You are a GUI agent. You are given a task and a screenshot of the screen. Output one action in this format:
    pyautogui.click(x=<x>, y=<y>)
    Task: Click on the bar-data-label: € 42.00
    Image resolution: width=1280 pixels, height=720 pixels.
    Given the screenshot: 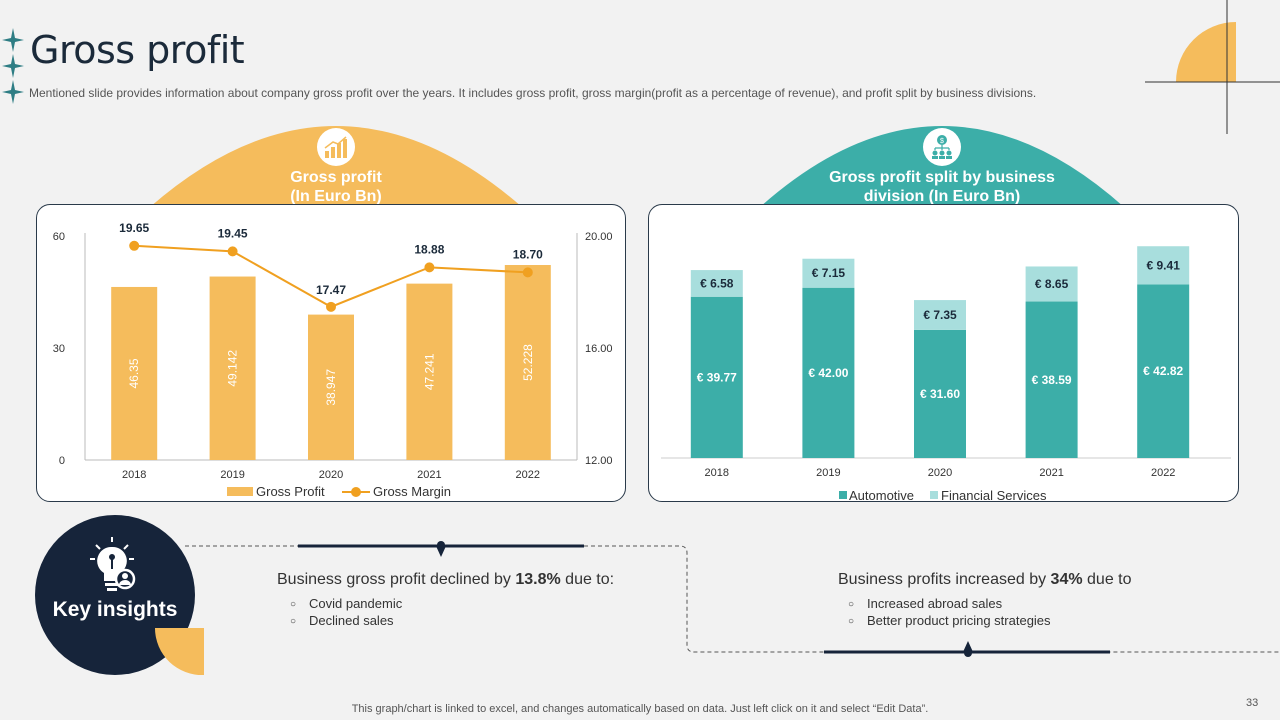 What is the action you would take?
    pyautogui.click(x=828, y=373)
    